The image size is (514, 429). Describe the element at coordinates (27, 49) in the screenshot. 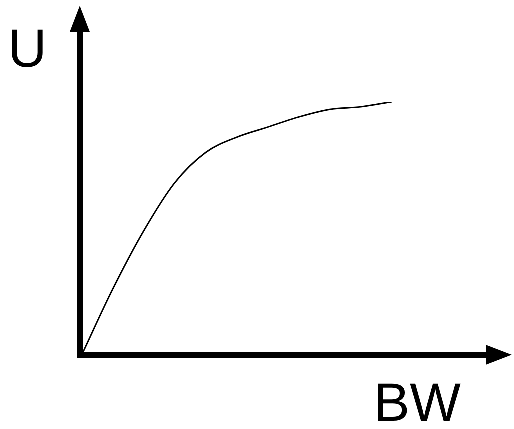

I see `y-axis-title: U` at that location.